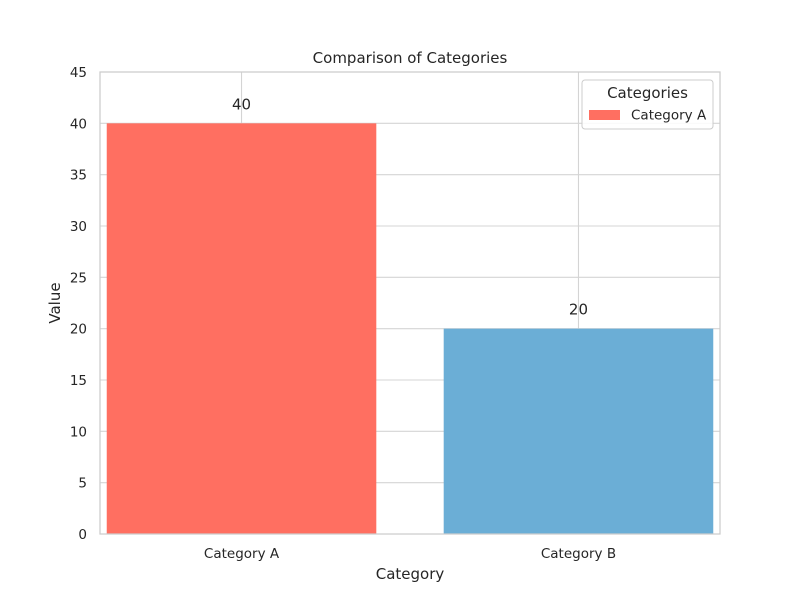 The height and width of the screenshot is (600, 800). I want to click on chart-title: Comparison of Categories, so click(410, 58).